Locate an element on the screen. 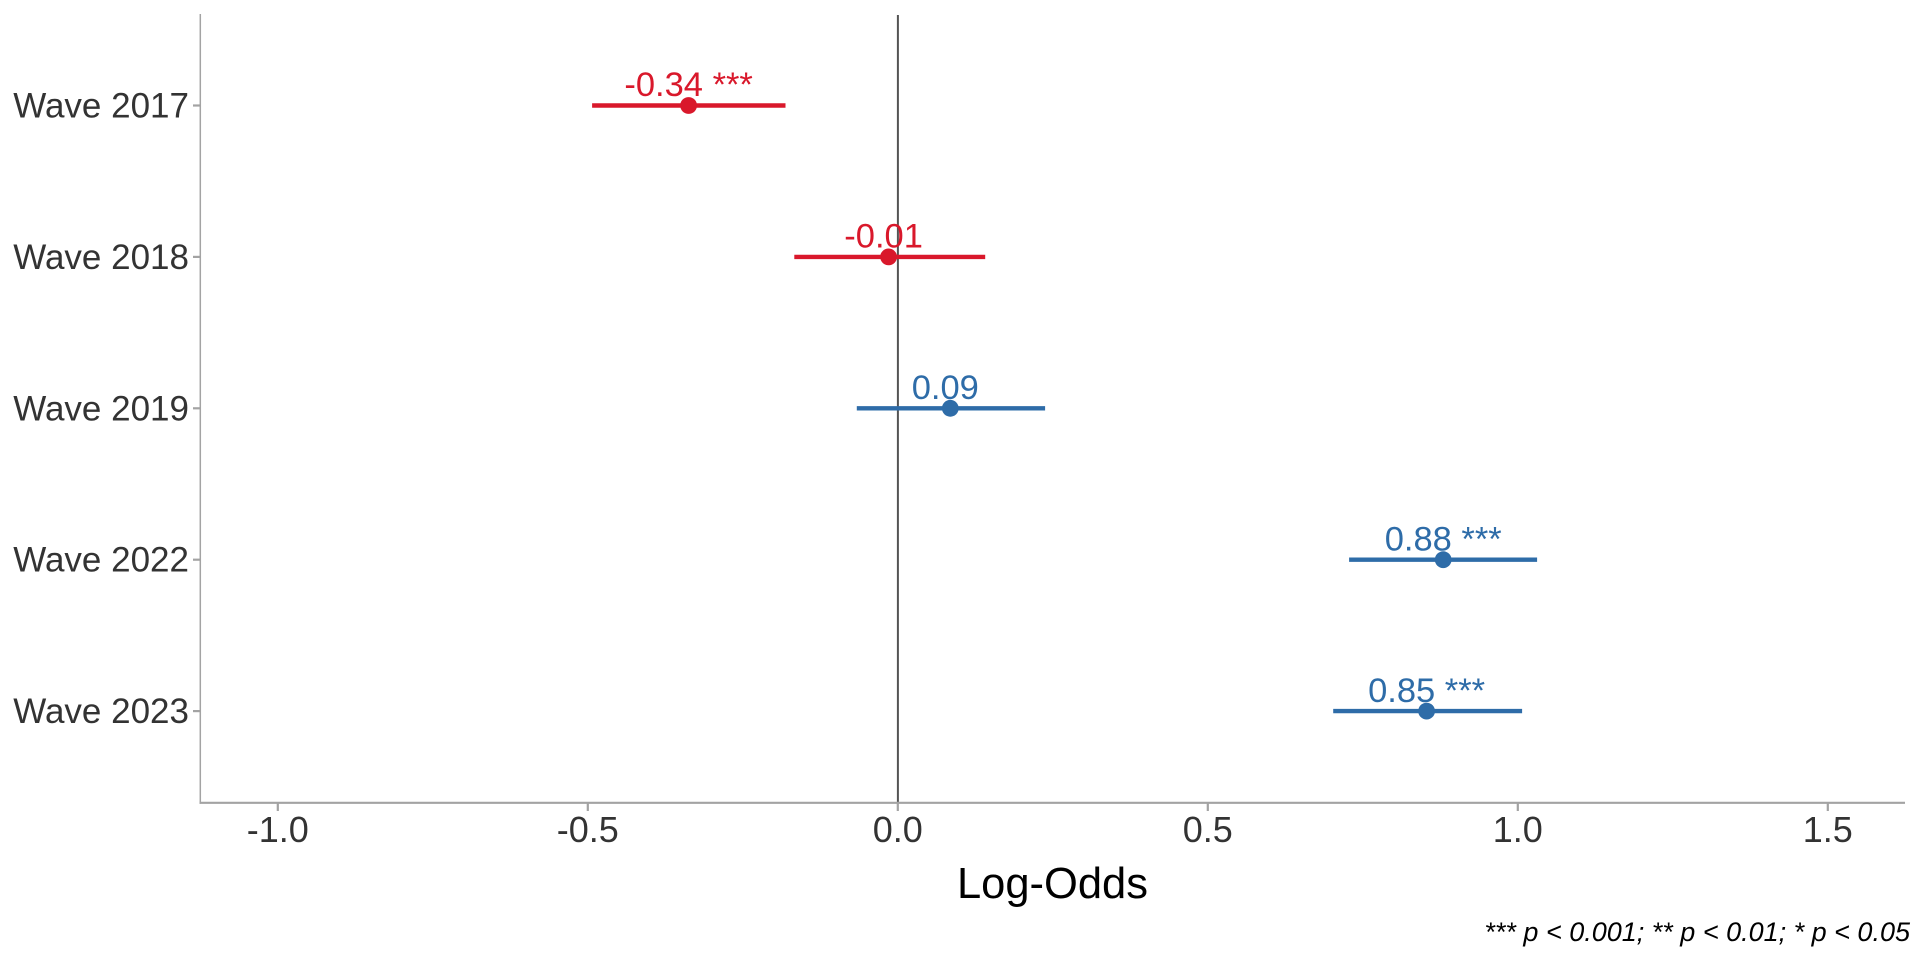 The width and height of the screenshot is (1920, 960). svg-text: 0.85 *** is located at coordinates (1426, 691).